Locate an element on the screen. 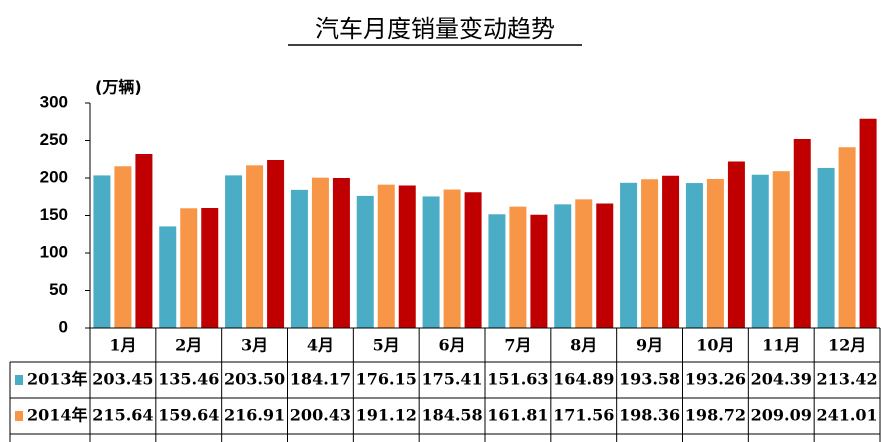 The image size is (882, 442). data-label: 216.91 is located at coordinates (254, 415).